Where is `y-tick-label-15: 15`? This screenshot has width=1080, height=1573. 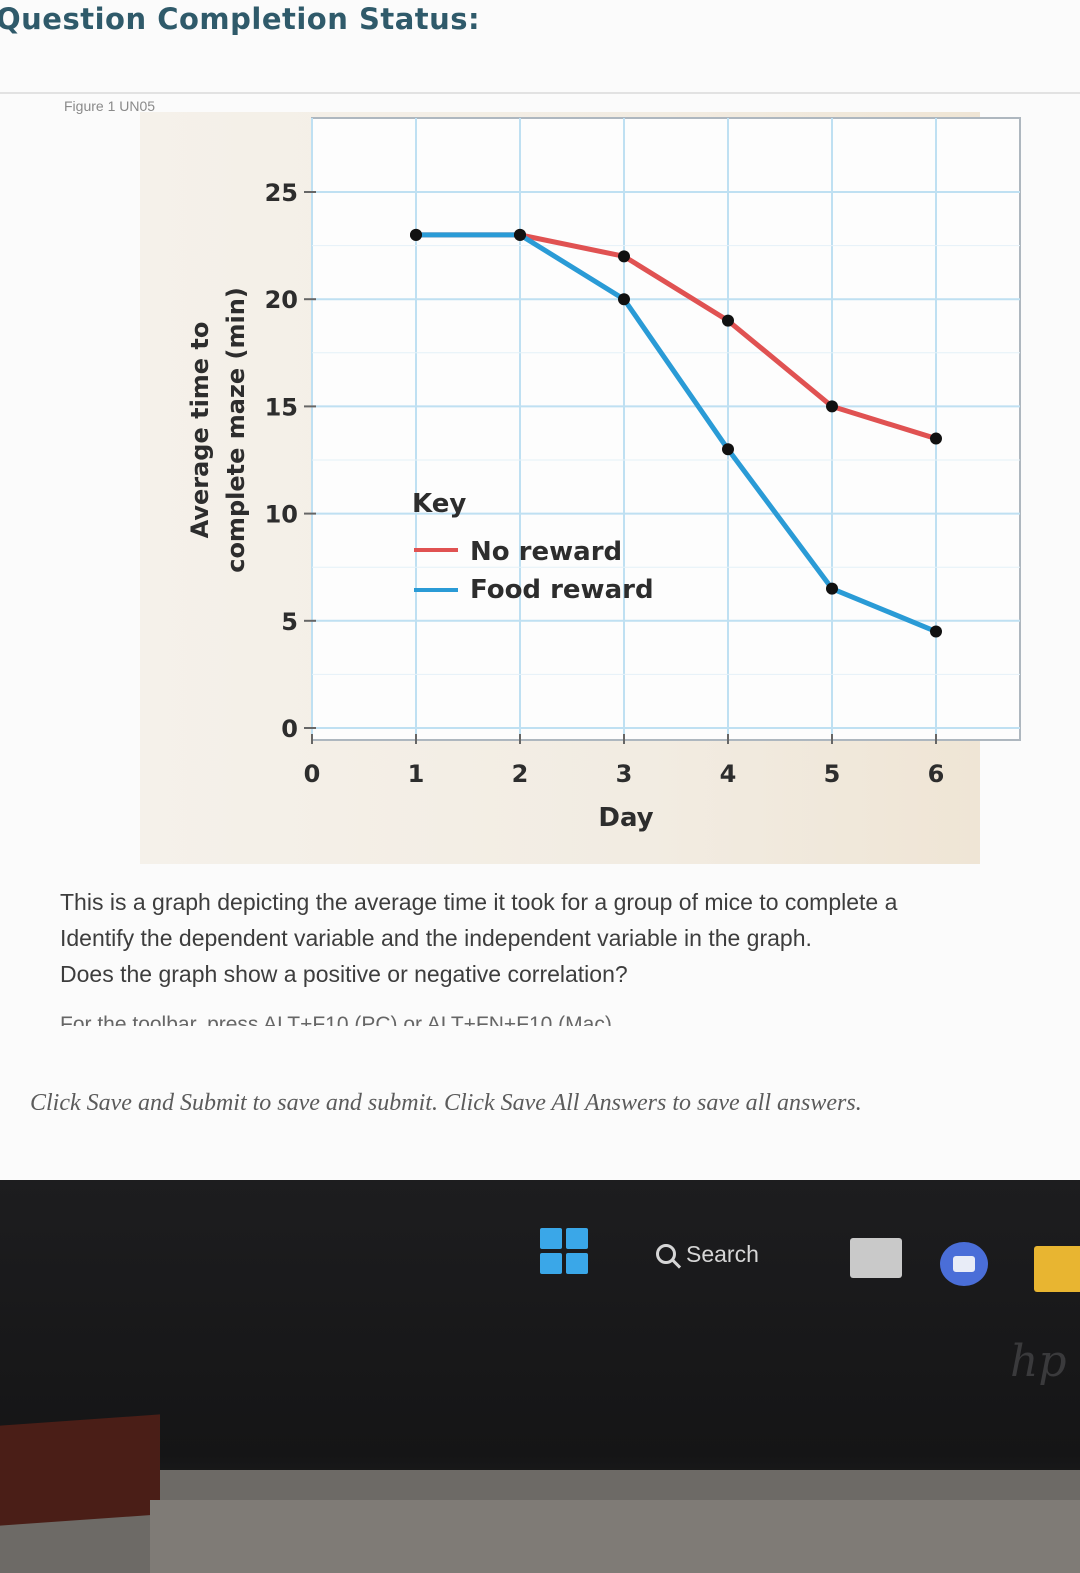
y-tick-label-15: 15 is located at coordinates (281, 407).